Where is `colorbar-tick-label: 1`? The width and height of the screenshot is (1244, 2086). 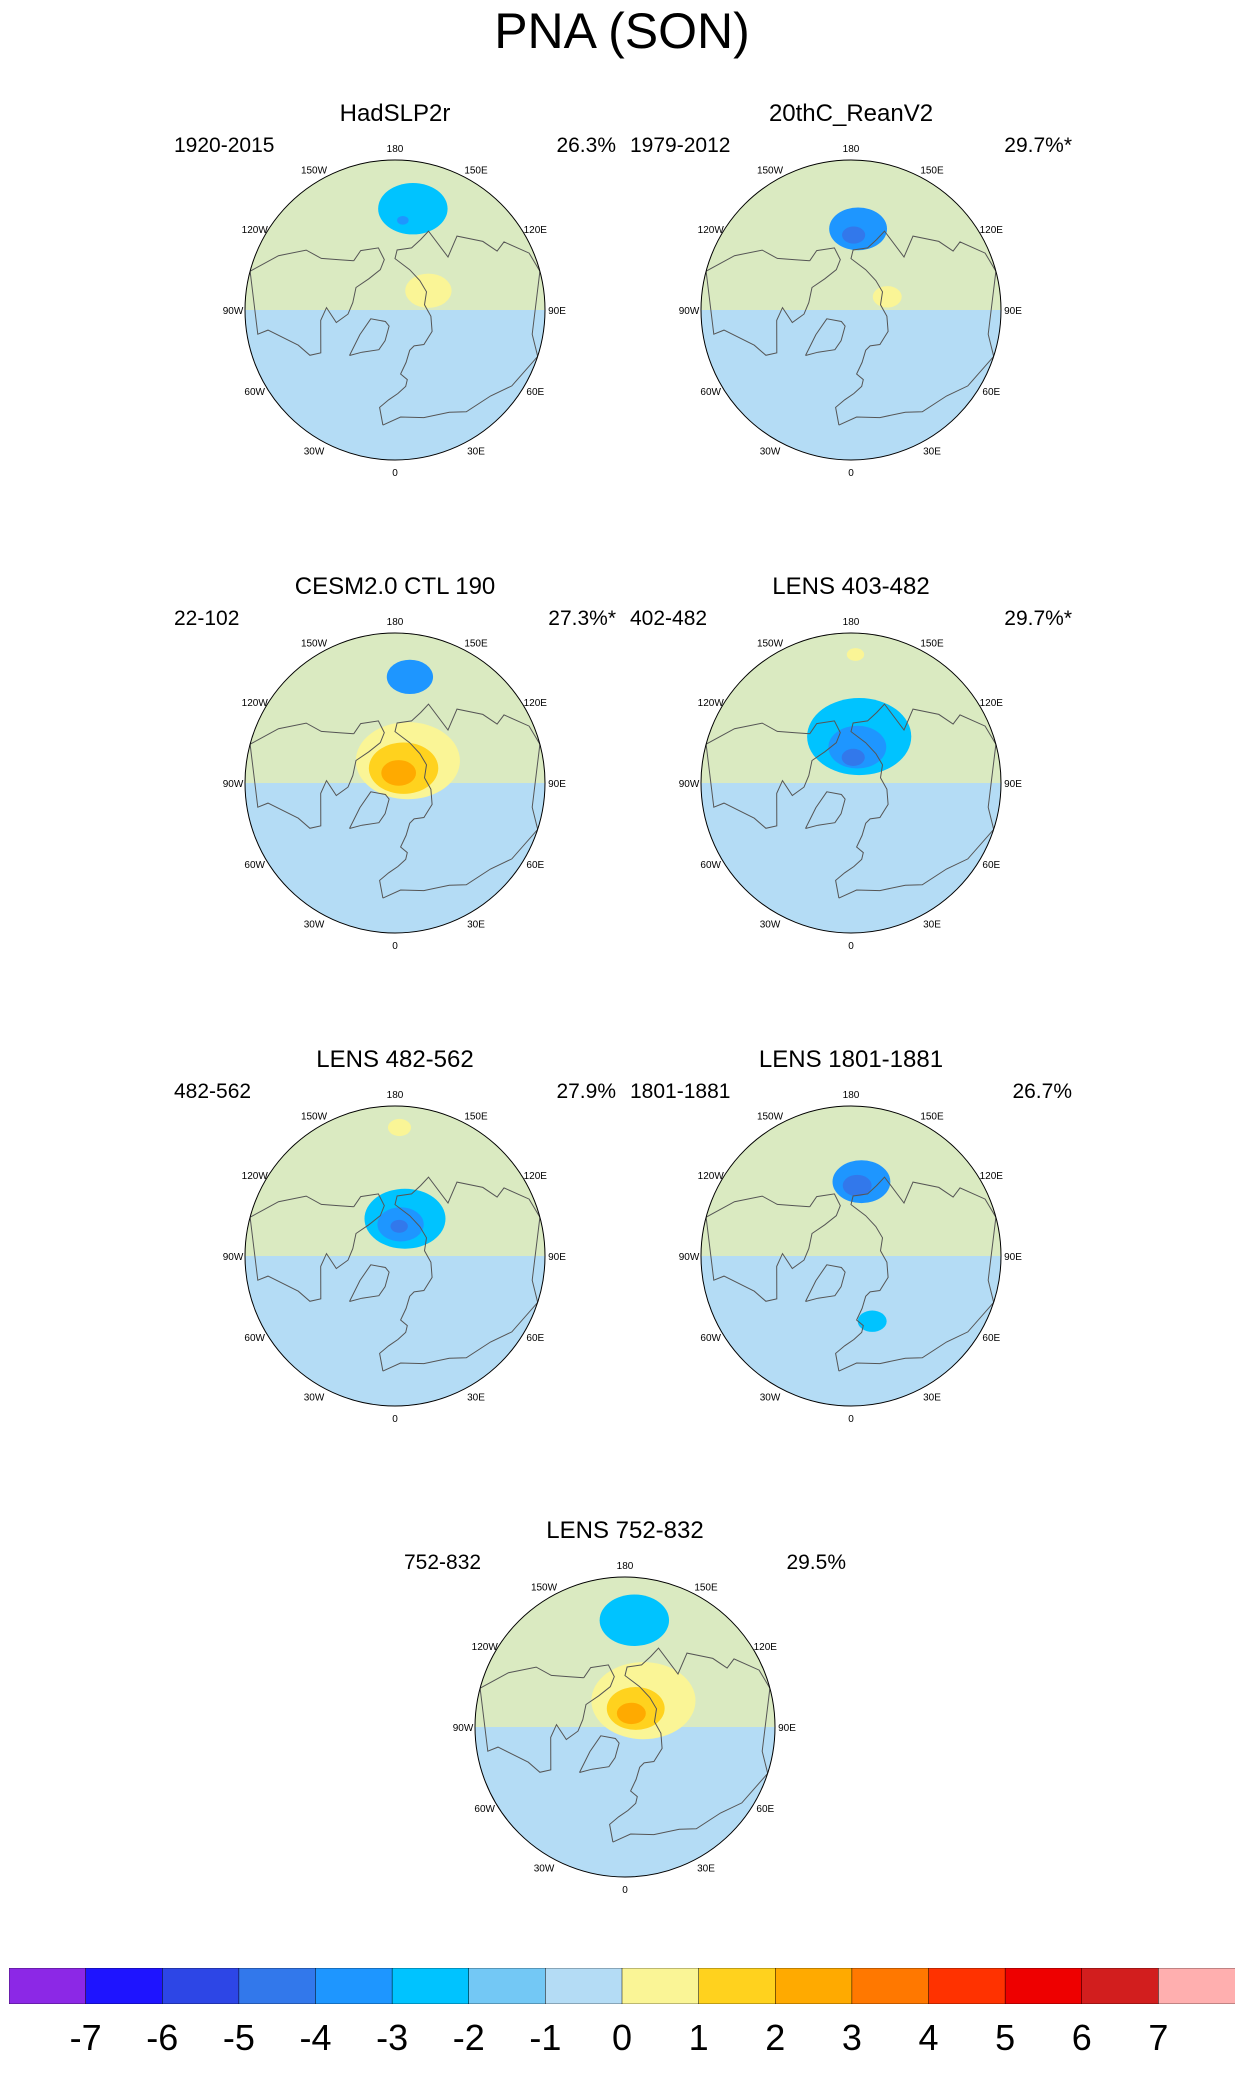
colorbar-tick-label: 1 is located at coordinates (698, 2037).